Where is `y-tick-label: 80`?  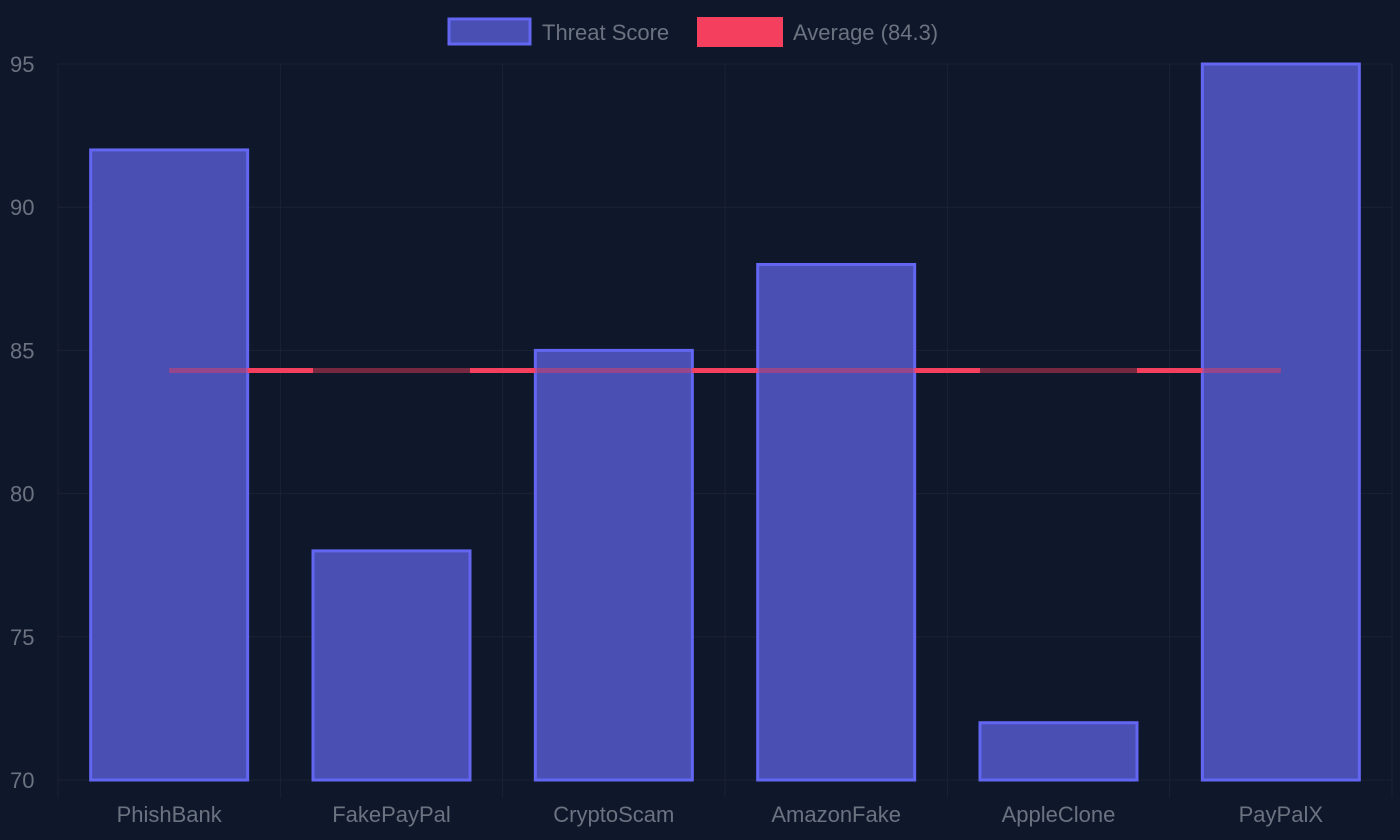 y-tick-label: 80 is located at coordinates (22, 494).